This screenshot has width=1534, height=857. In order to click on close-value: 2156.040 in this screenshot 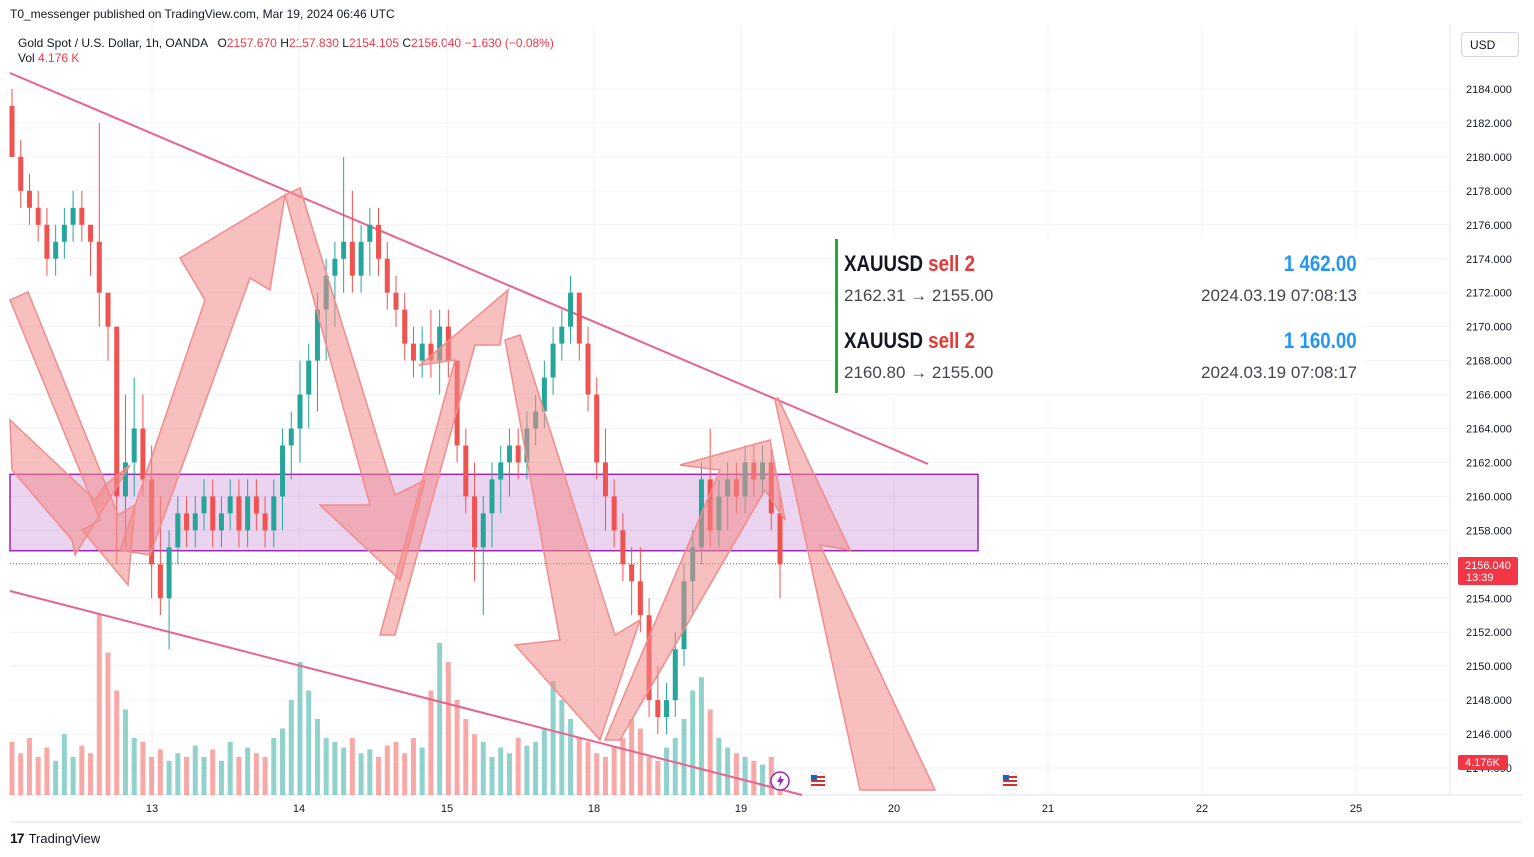, I will do `click(436, 43)`.